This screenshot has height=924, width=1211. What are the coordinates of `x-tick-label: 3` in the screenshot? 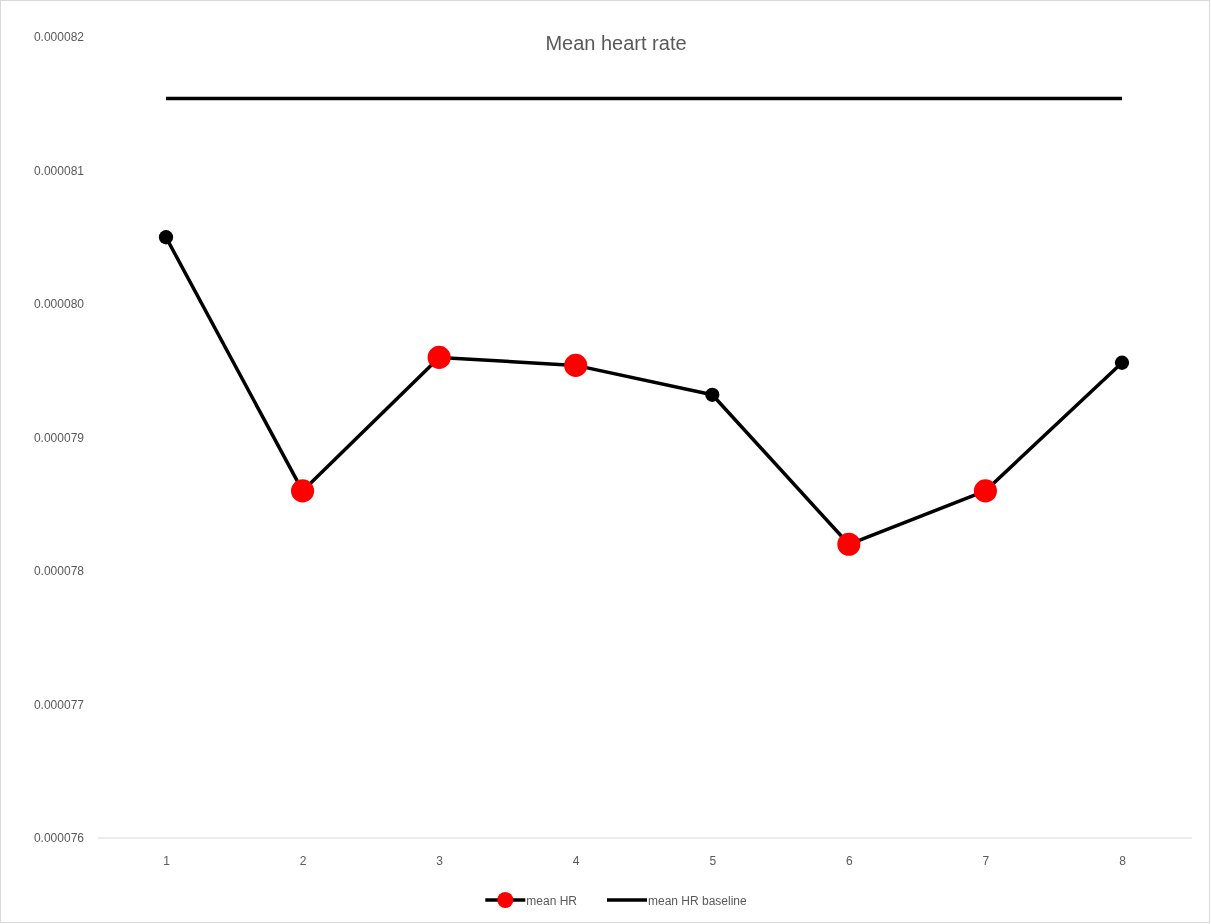 It's located at (440, 860).